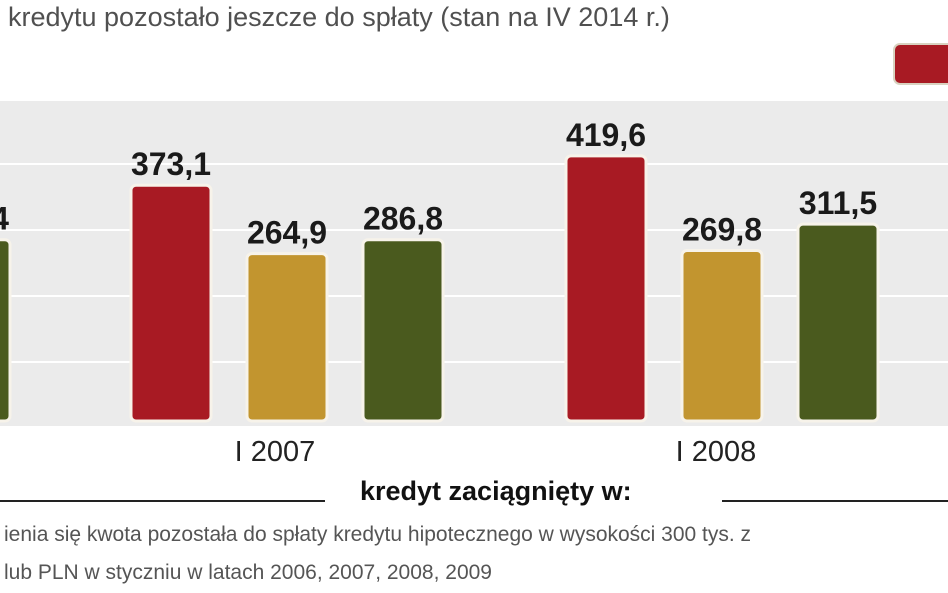  Describe the element at coordinates (287, 233) in the screenshot. I see `data-label: 264,9` at that location.